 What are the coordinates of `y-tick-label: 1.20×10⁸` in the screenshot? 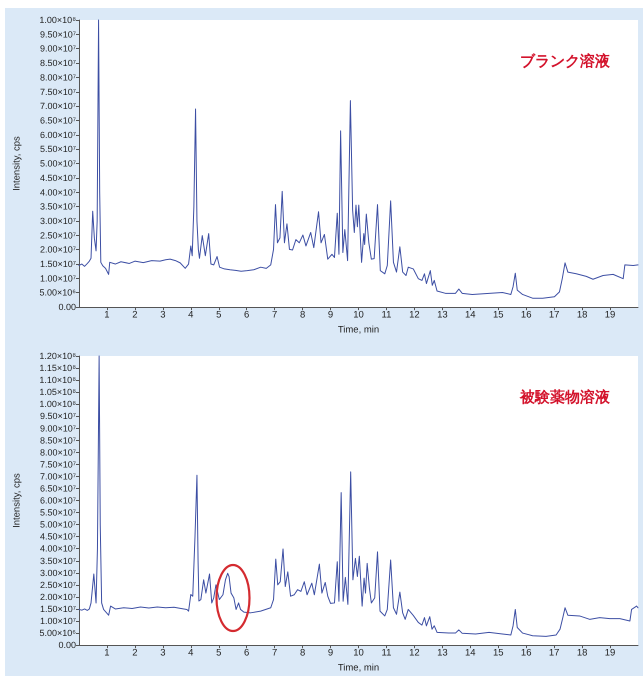 It's located at (57, 356).